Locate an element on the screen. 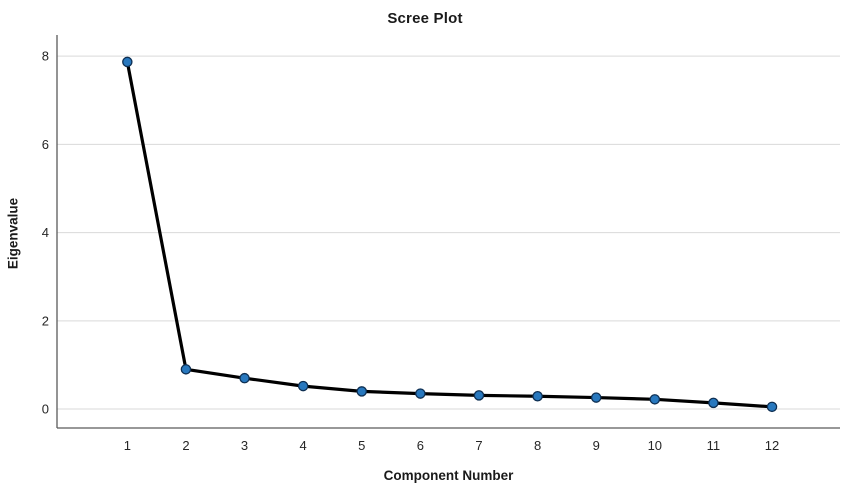 This screenshot has width=850, height=500. y-tick-label: 2 is located at coordinates (45, 320).